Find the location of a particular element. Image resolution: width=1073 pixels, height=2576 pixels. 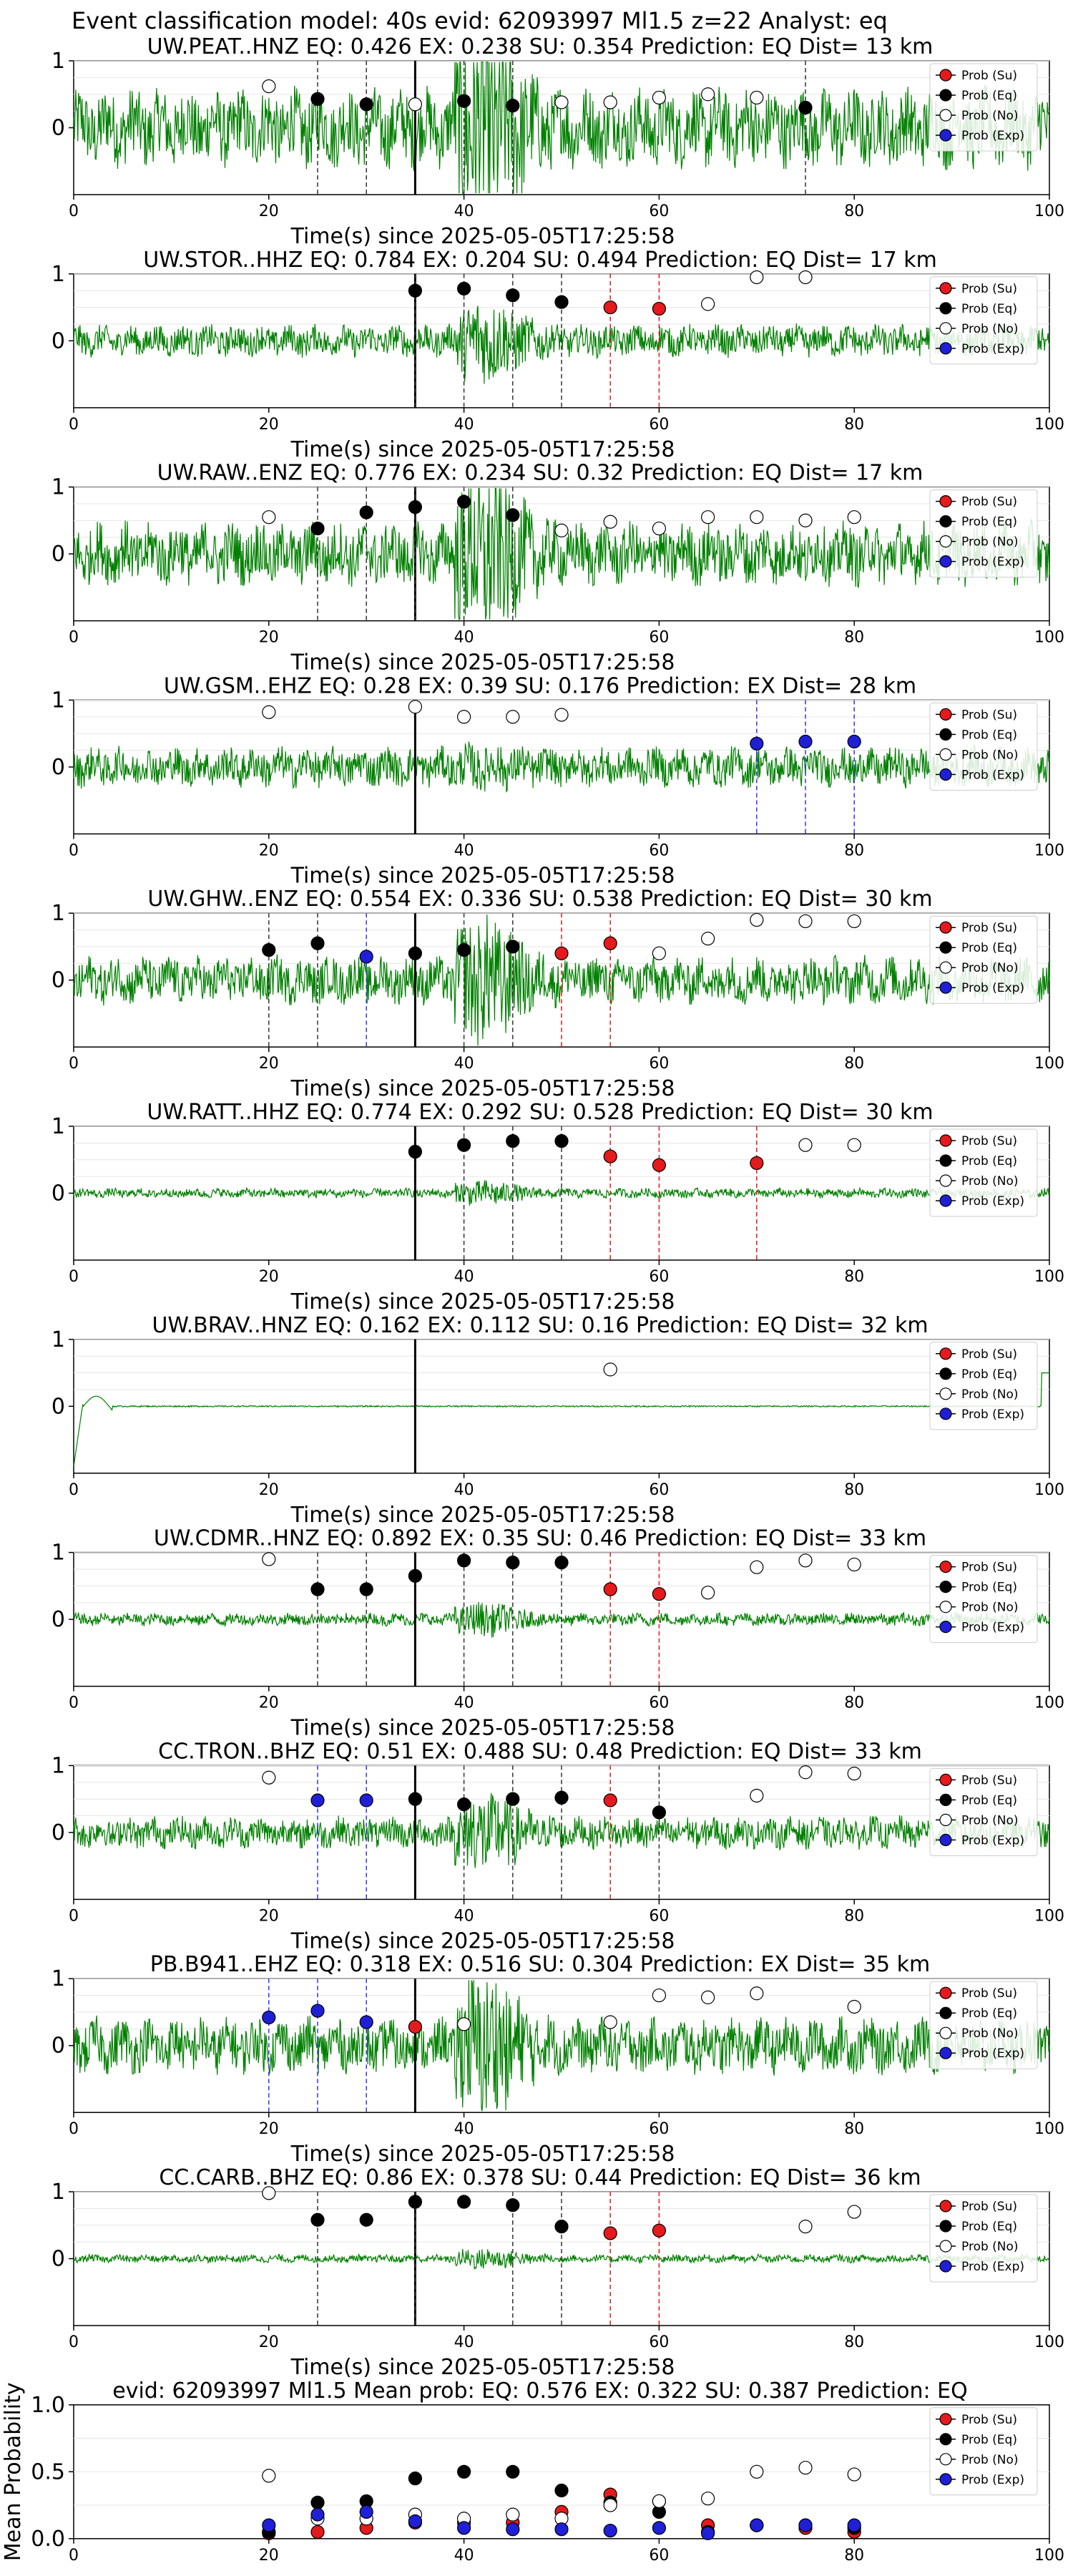

waveform-trace is located at coordinates (561, 1193).